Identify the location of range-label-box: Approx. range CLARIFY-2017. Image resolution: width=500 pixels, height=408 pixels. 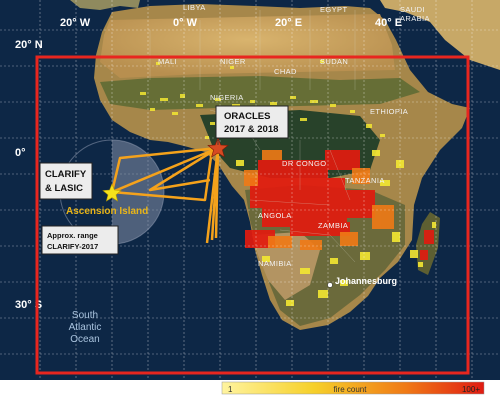
(80, 240).